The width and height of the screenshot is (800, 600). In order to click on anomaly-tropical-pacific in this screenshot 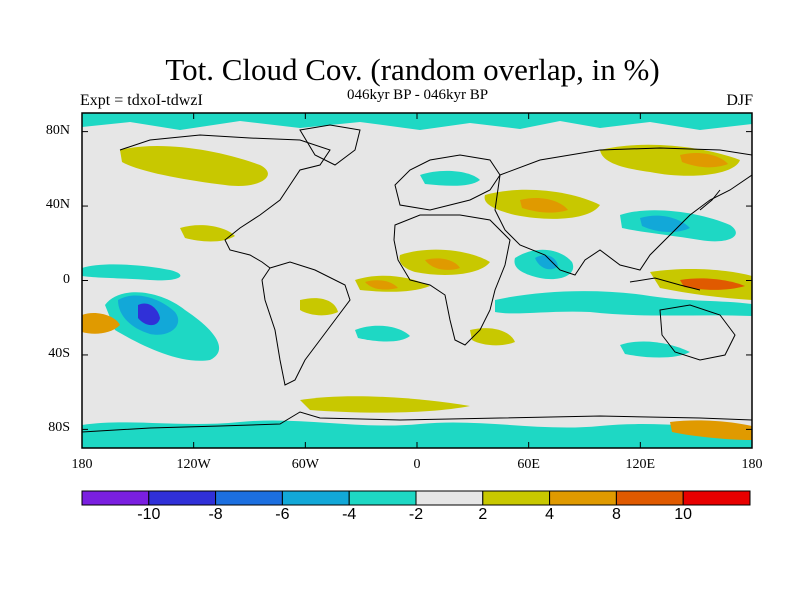, I will do `click(131, 272)`.